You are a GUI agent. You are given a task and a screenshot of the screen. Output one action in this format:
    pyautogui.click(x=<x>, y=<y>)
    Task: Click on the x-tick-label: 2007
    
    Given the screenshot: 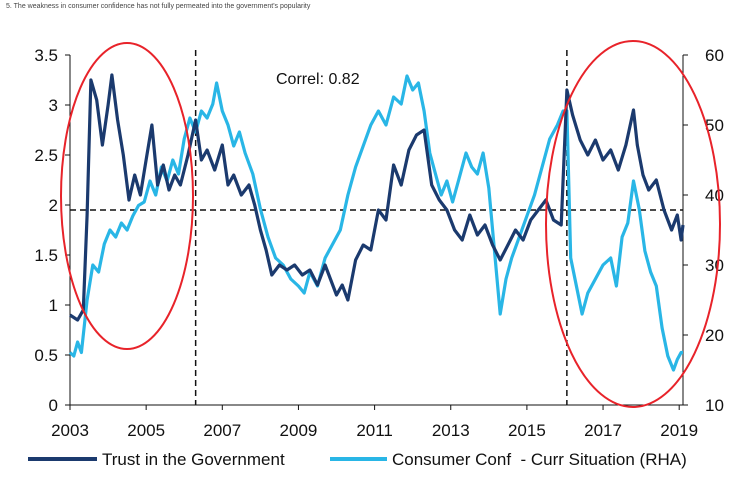 What is the action you would take?
    pyautogui.click(x=222, y=430)
    